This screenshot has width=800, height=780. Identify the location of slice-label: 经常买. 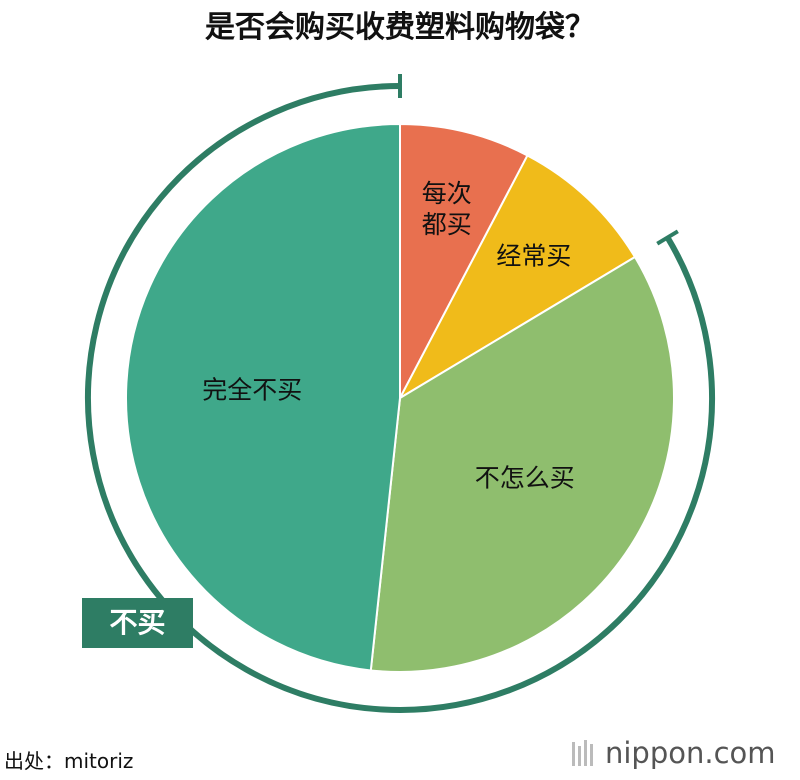
(534, 256).